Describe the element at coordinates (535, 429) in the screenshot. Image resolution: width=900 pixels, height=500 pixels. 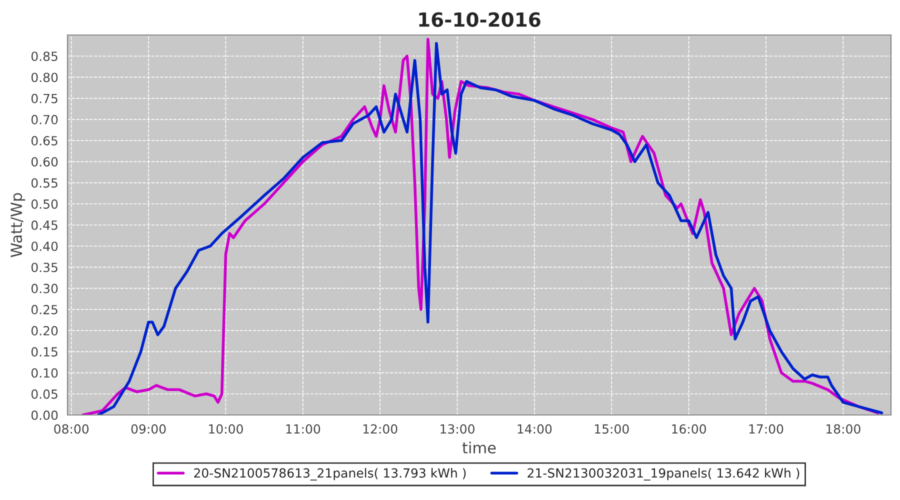
I see `x-tick-label: 14:00` at that location.